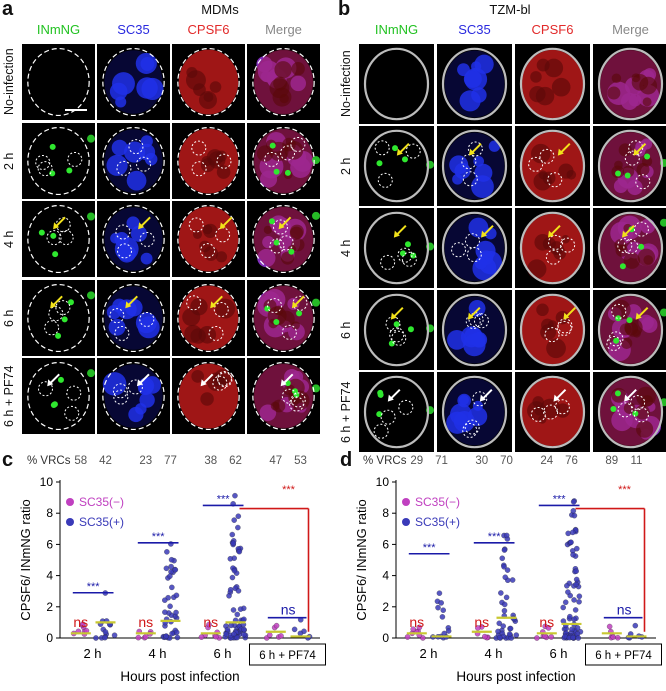  I want to click on panel_b-channel-inmng: INmNG, so click(396, 29).